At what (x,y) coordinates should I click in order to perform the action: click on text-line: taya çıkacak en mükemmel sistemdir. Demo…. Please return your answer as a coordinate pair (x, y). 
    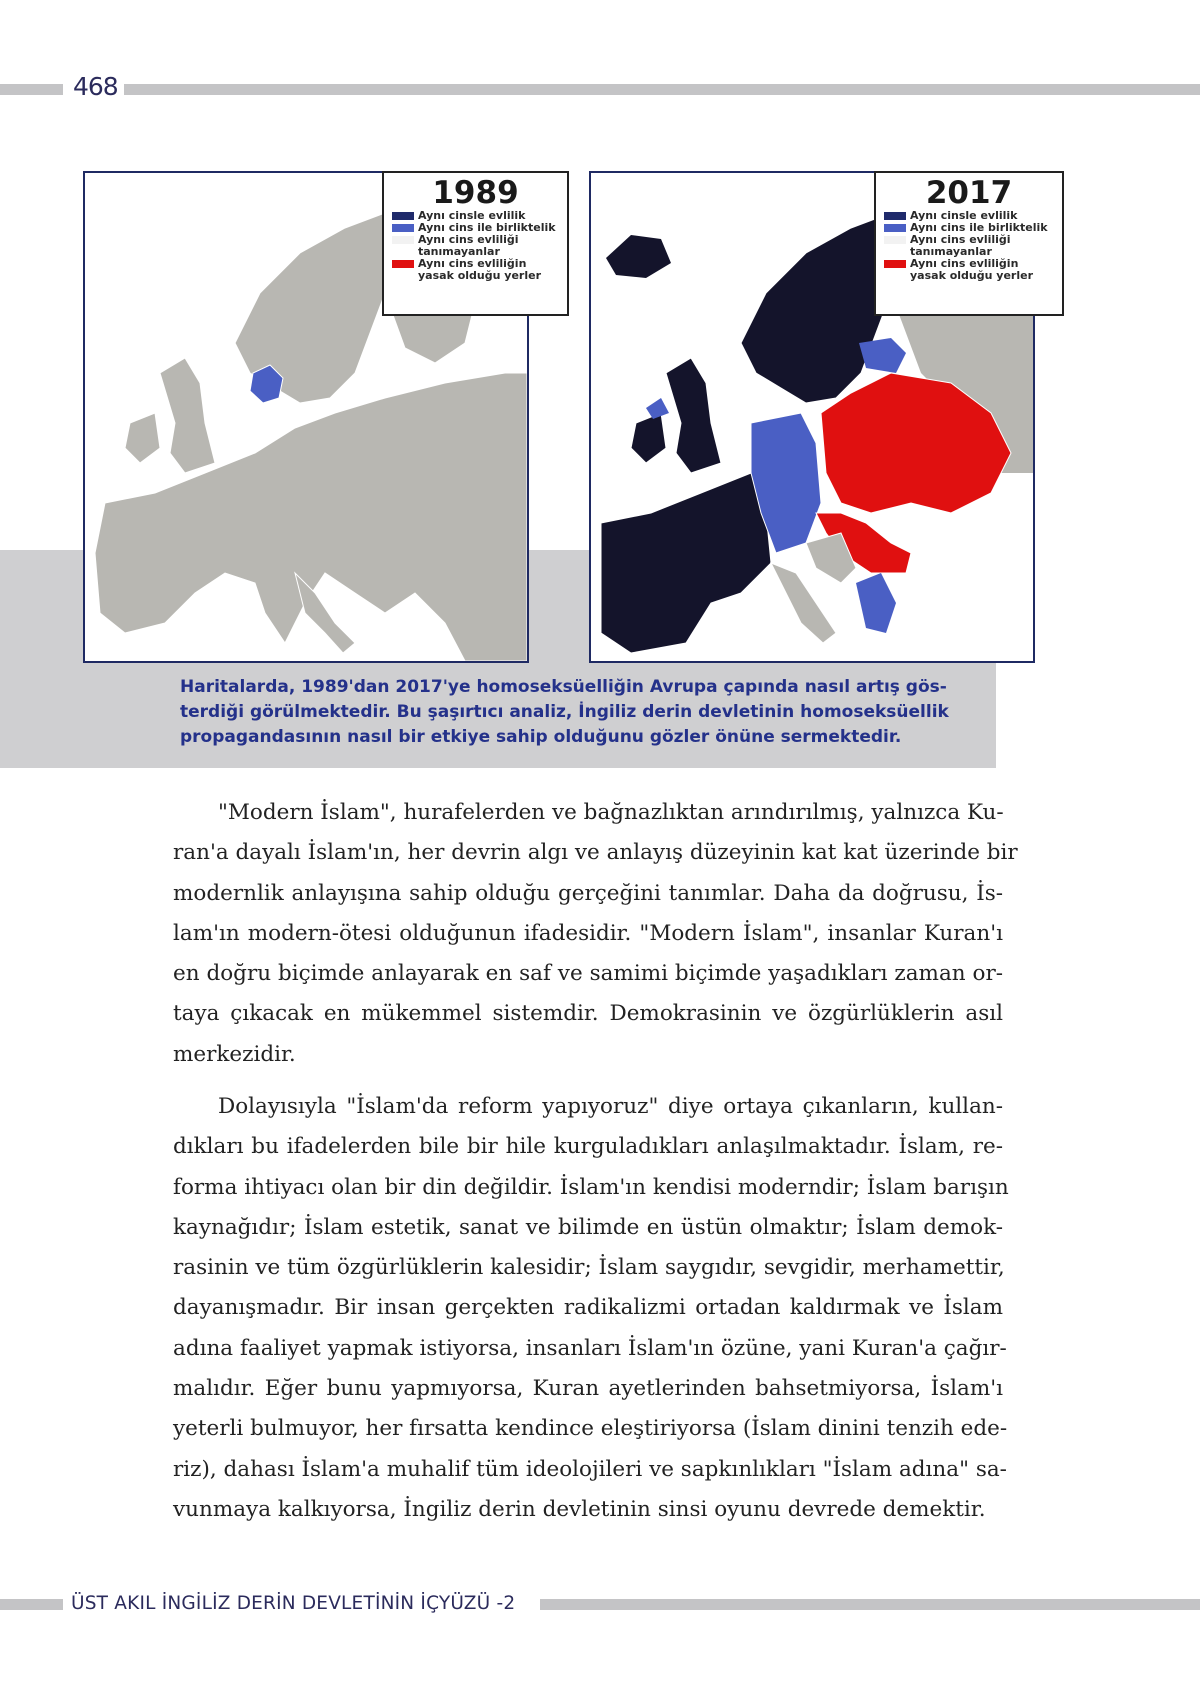
    Looking at the image, I should click on (588, 1014).